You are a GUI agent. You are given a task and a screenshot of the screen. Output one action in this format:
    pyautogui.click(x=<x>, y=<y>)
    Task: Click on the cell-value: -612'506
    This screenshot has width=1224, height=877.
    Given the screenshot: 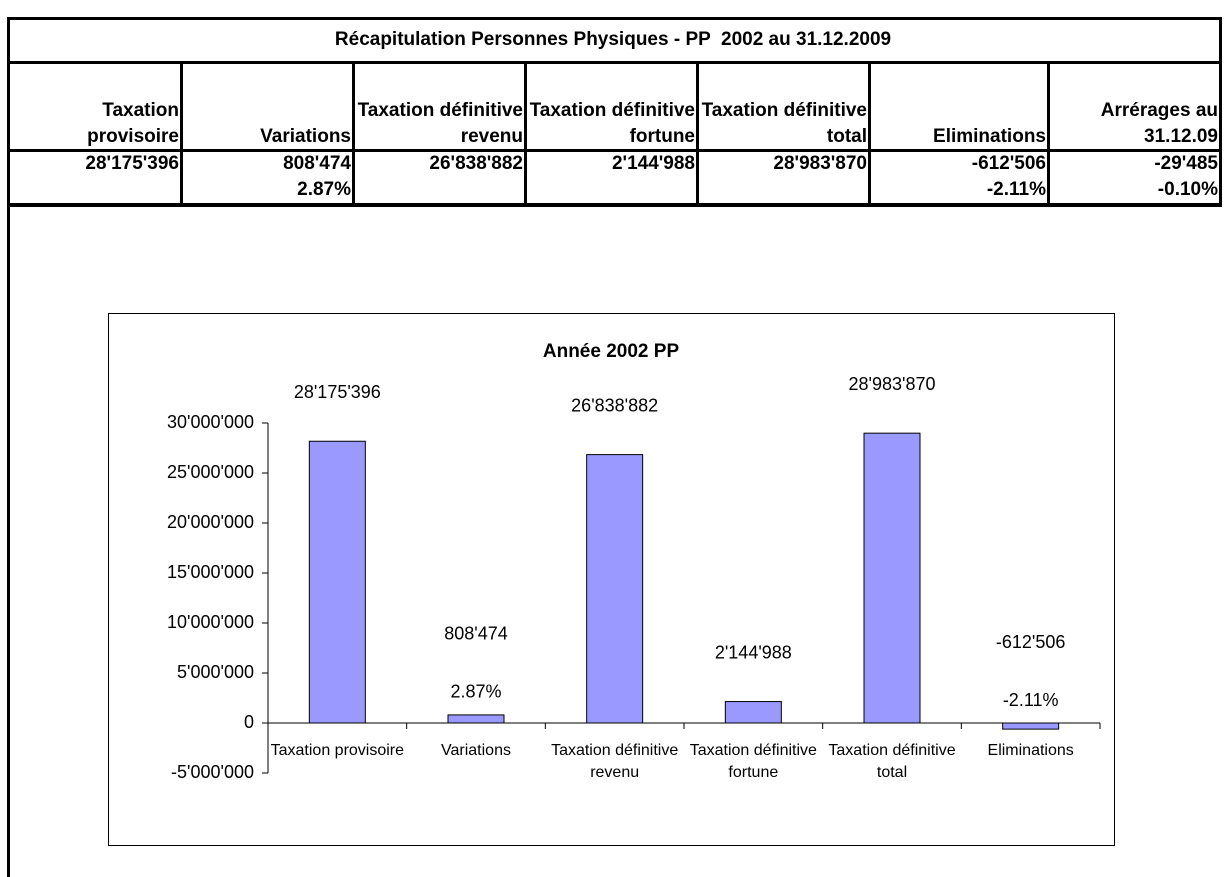 What is the action you would take?
    pyautogui.click(x=1008, y=163)
    